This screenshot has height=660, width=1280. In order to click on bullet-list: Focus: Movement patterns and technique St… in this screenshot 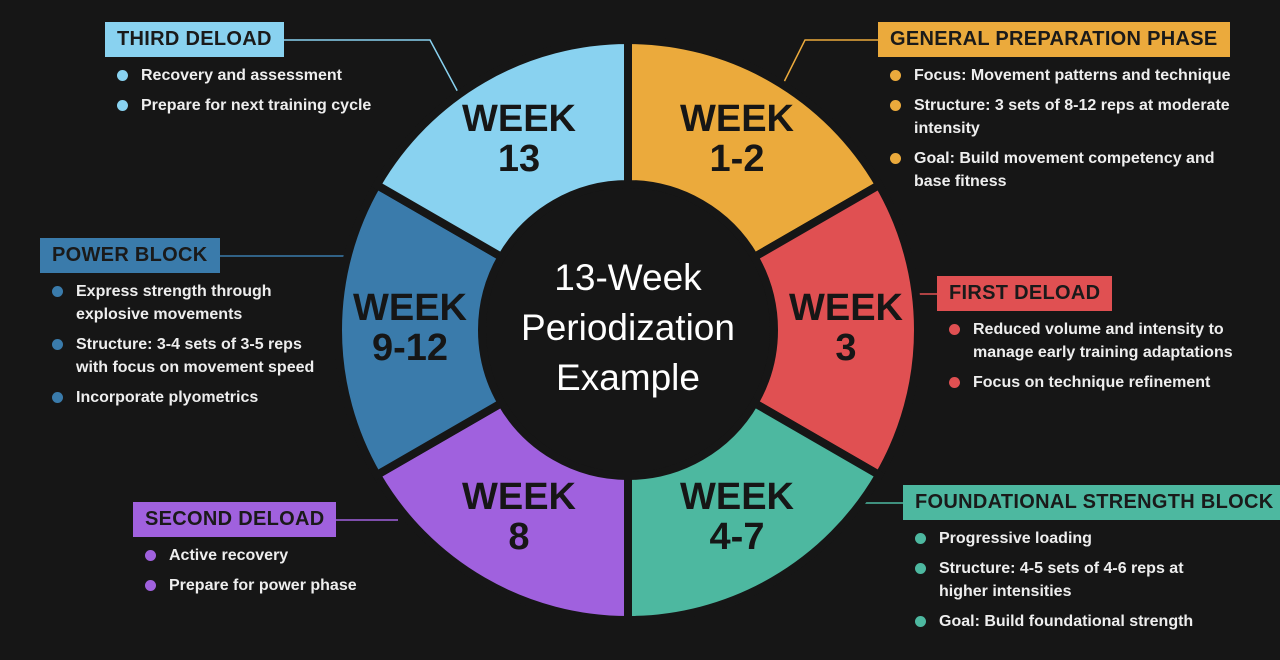, I will do `click(1059, 128)`.